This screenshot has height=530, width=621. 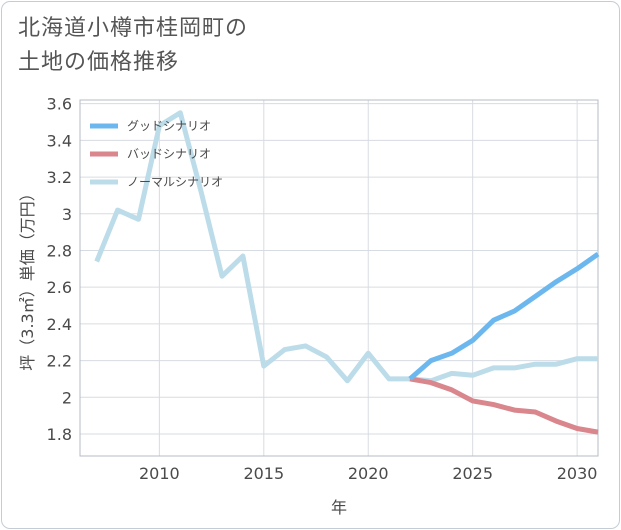 I want to click on x-tick-label: 2030, so click(x=577, y=473).